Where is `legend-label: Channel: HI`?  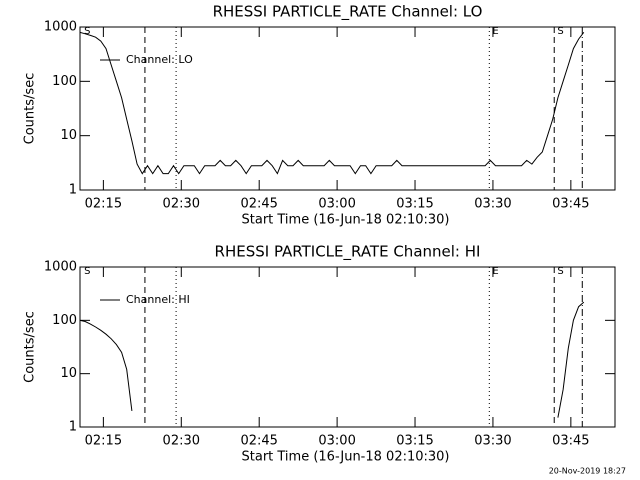 legend-label: Channel: HI is located at coordinates (158, 299).